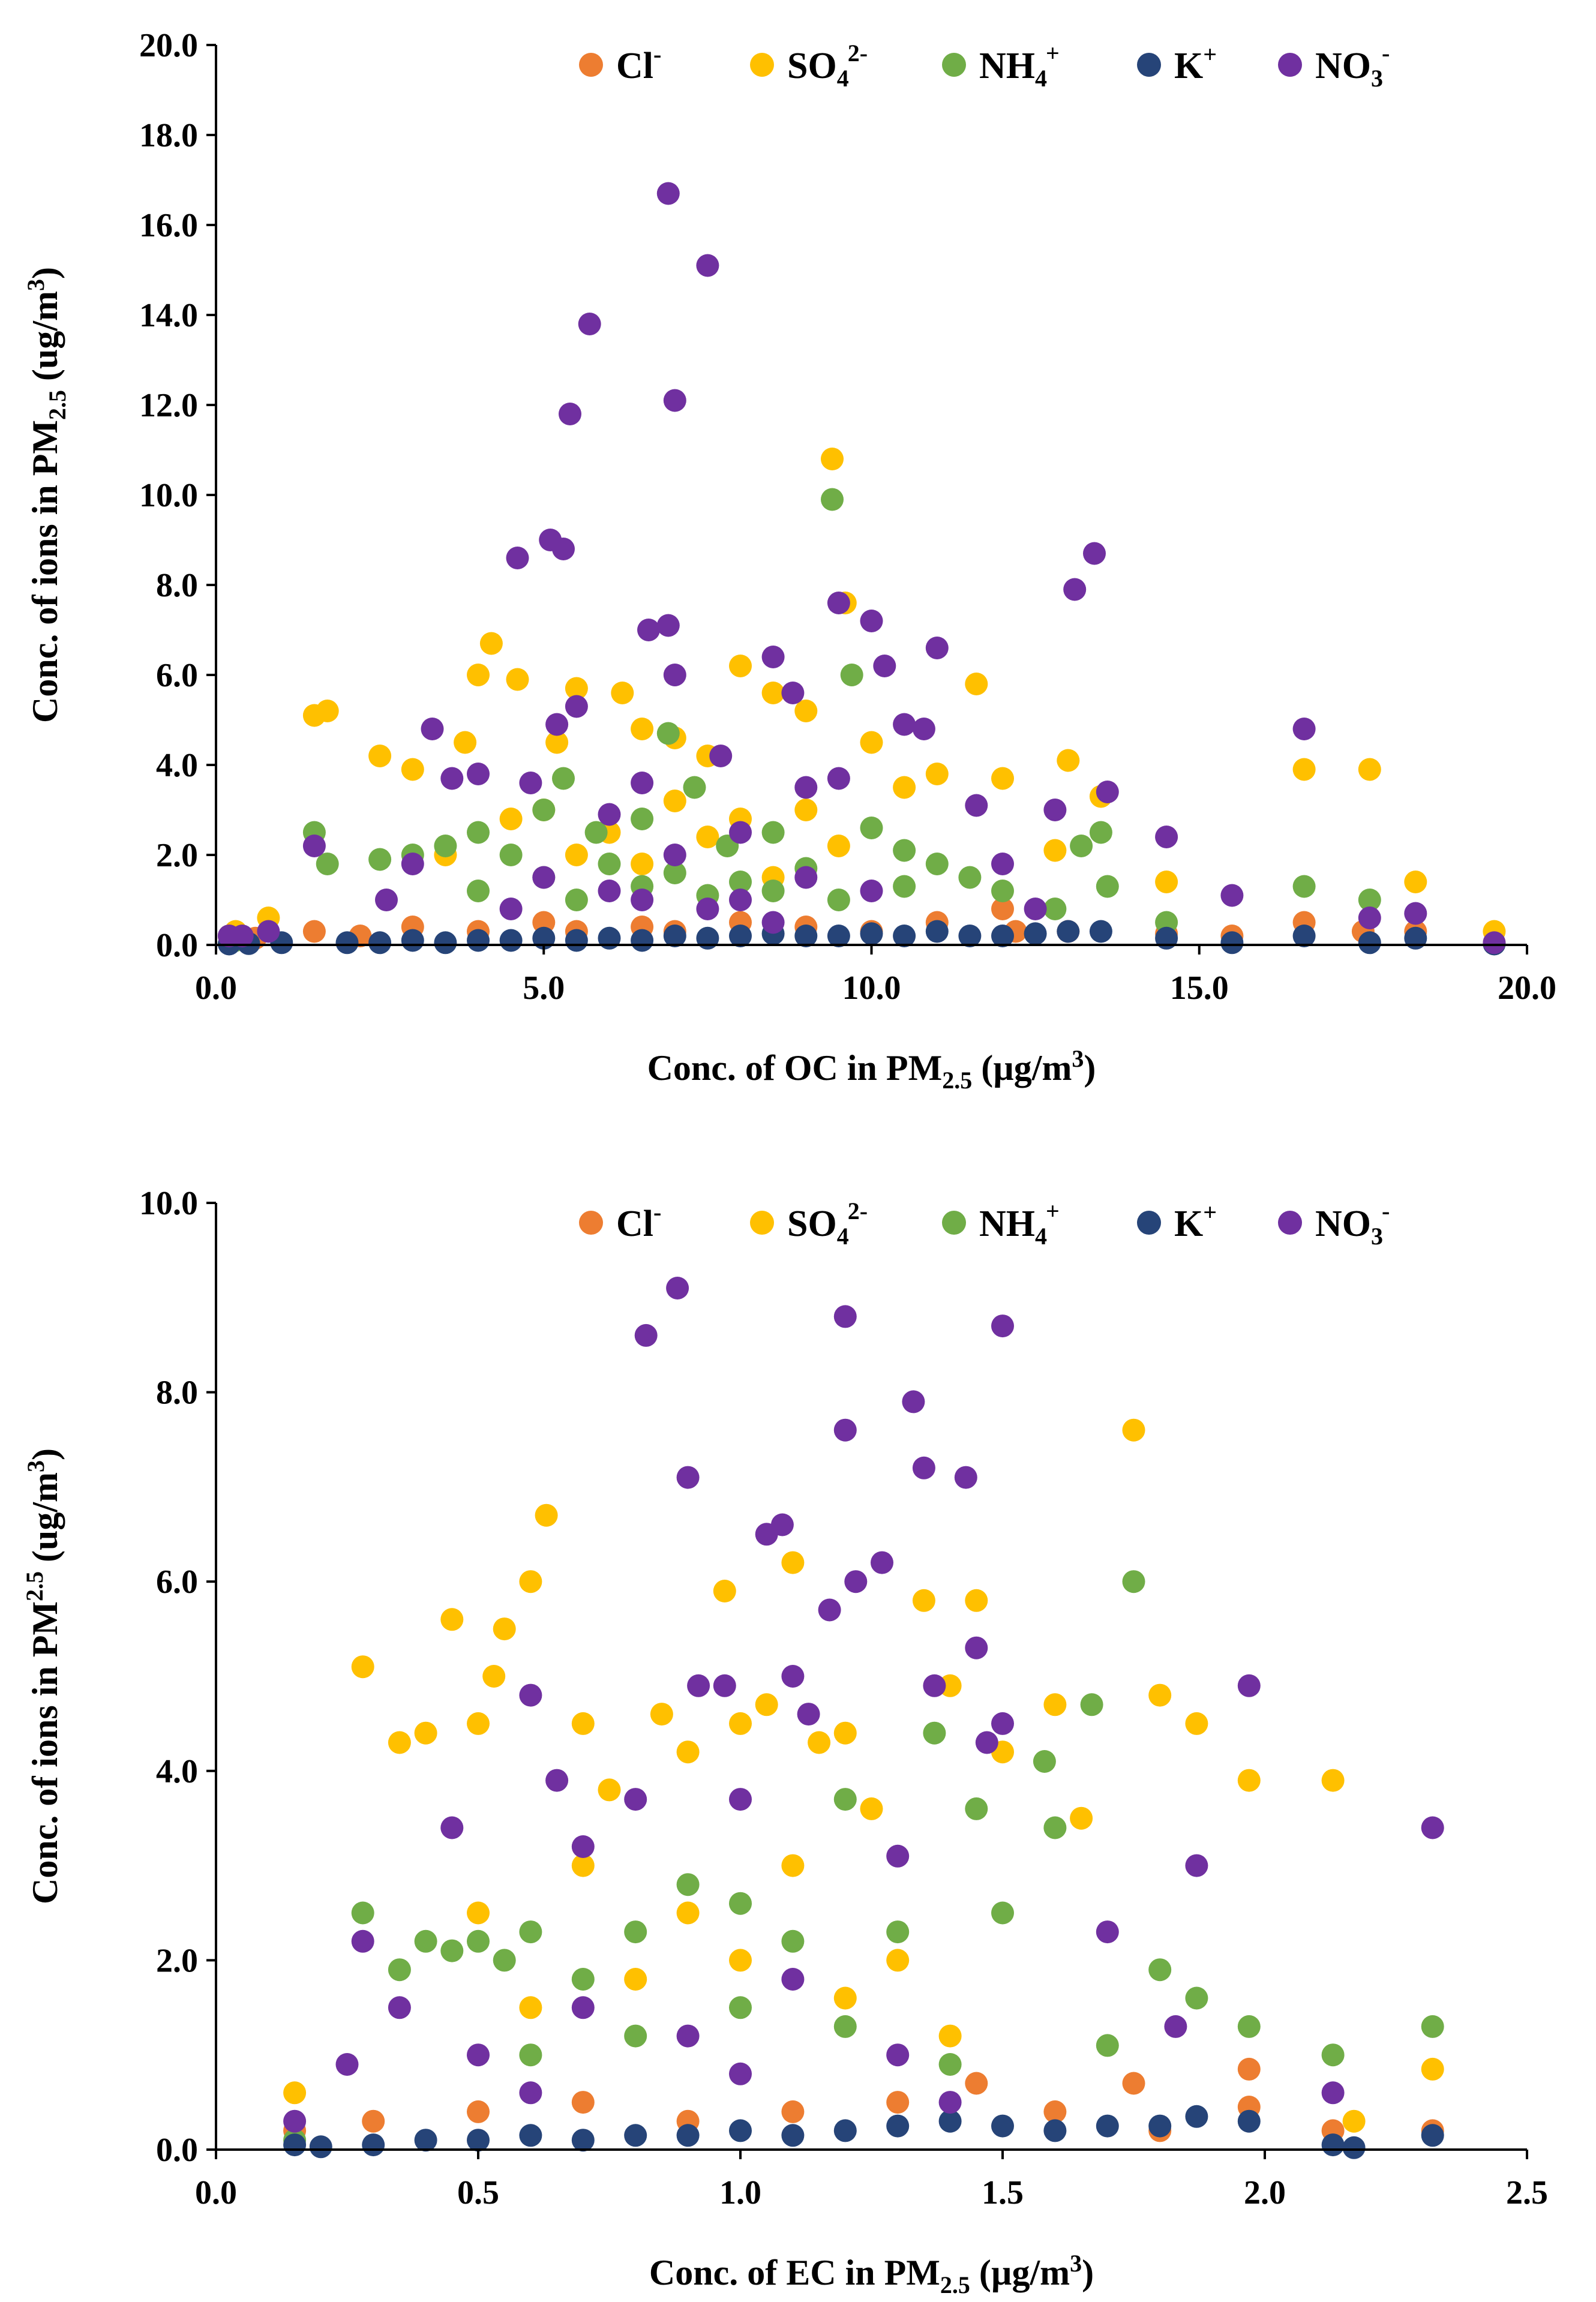  What do you see at coordinates (620, 63) in the screenshot?
I see `legend-item-Cl-: Cl-` at bounding box center [620, 63].